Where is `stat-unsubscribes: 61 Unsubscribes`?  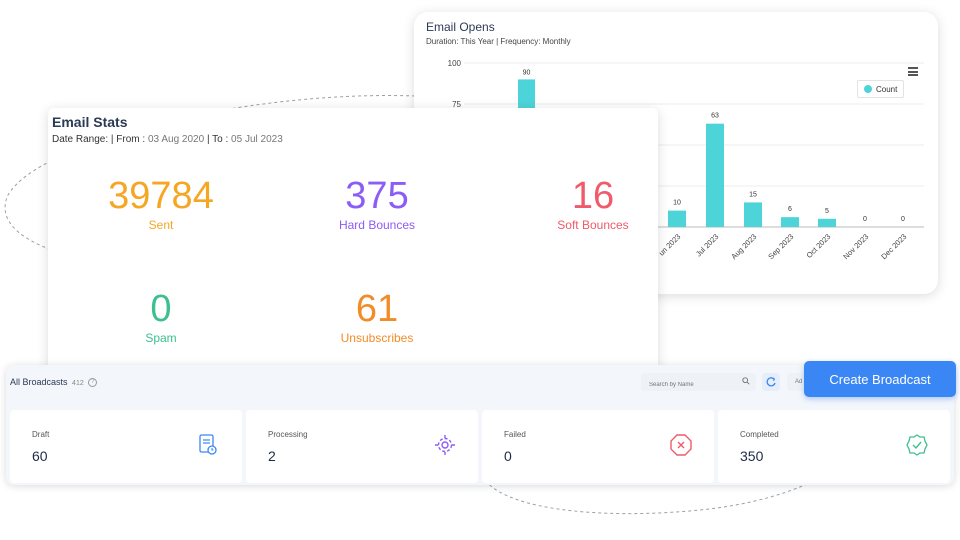 stat-unsubscribes: 61 Unsubscribes is located at coordinates (377, 317).